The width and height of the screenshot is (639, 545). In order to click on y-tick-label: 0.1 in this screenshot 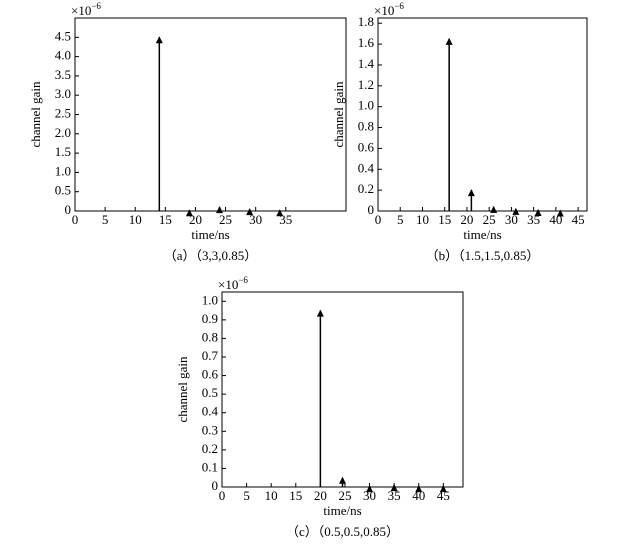, I will do `click(210, 466)`.